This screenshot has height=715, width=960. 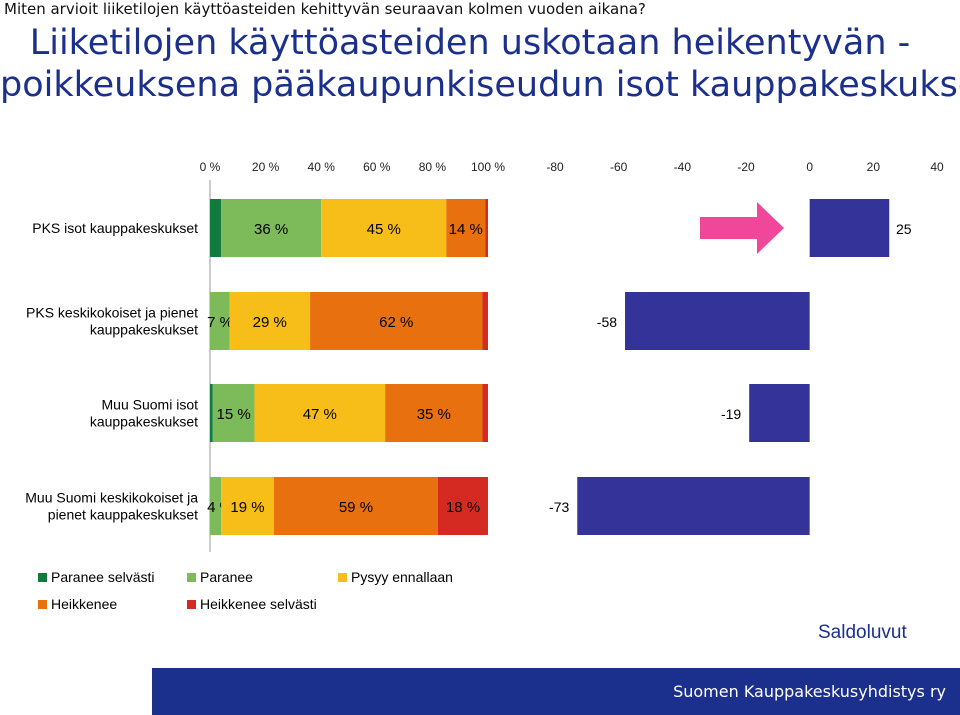 I want to click on segment-data-label: 19 %, so click(x=247, y=507).